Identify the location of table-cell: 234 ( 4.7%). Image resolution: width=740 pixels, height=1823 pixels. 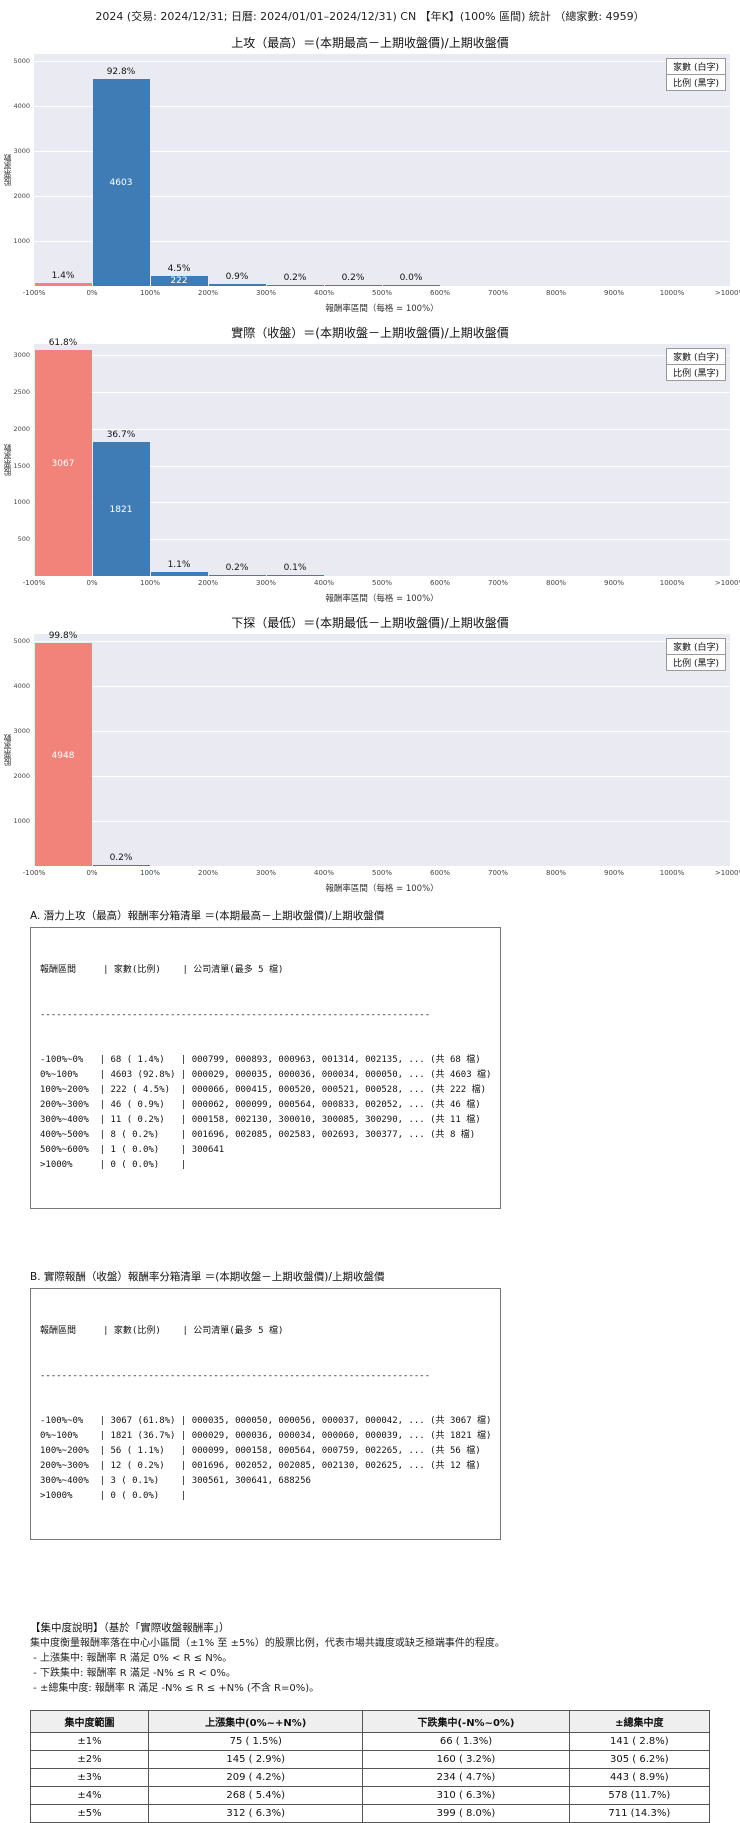
(466, 1777).